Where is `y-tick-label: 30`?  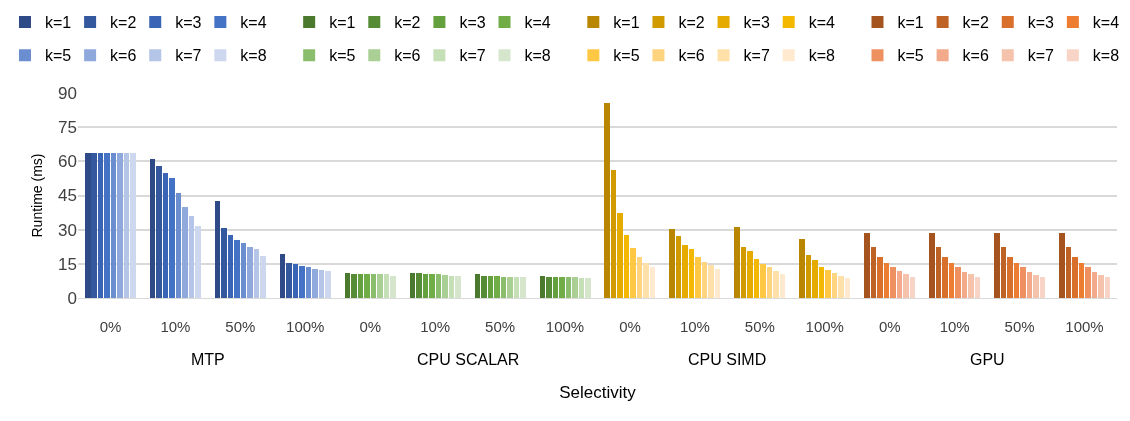
y-tick-label: 30 is located at coordinates (67, 230).